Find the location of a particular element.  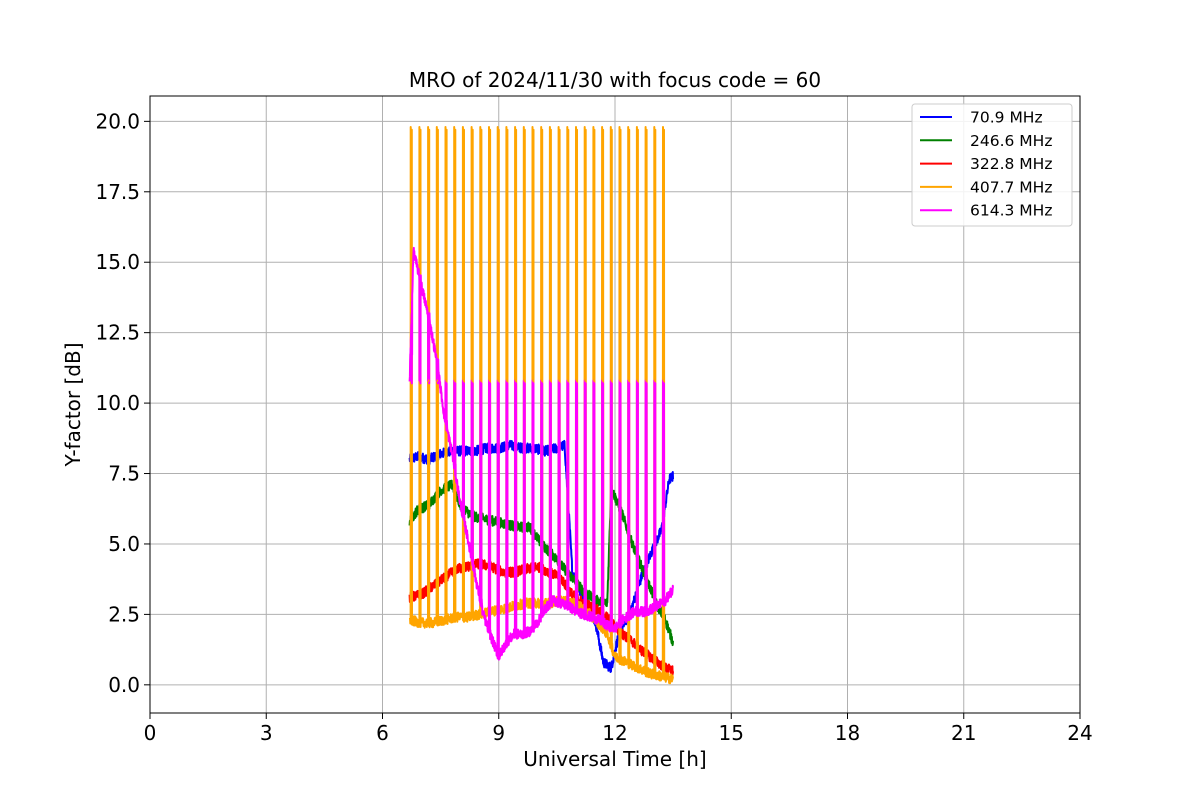

legend-box is located at coordinates (992, 165).